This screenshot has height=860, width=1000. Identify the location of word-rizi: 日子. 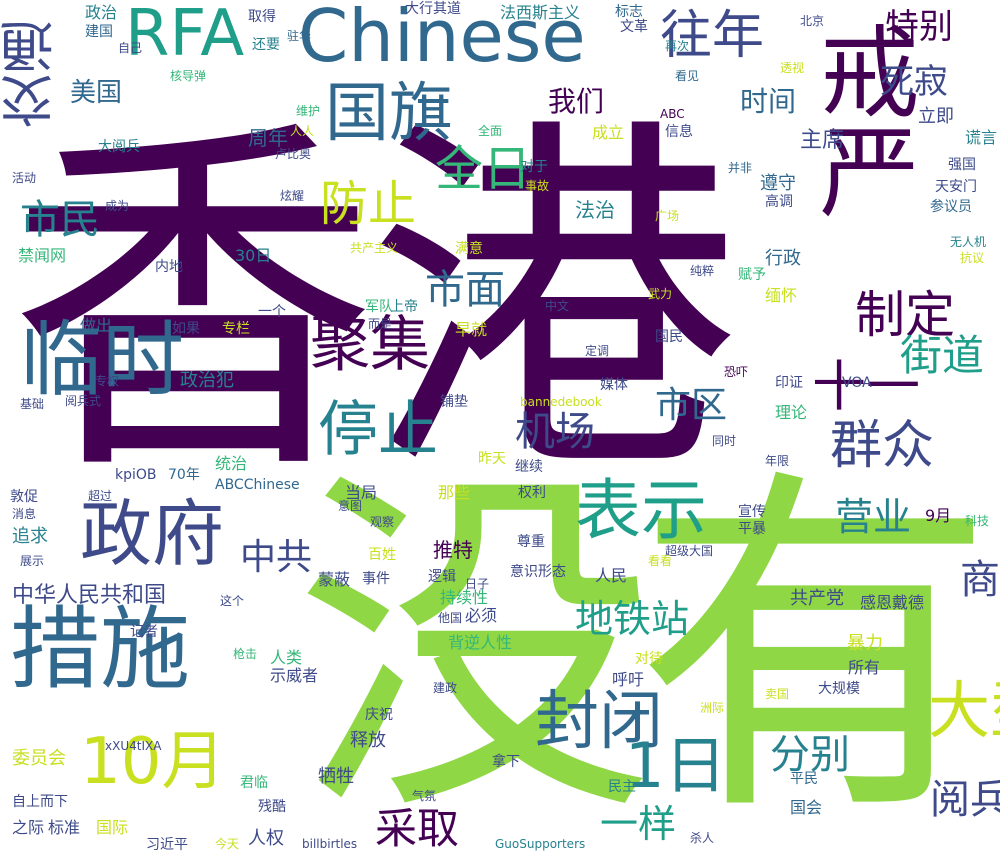
(477, 584).